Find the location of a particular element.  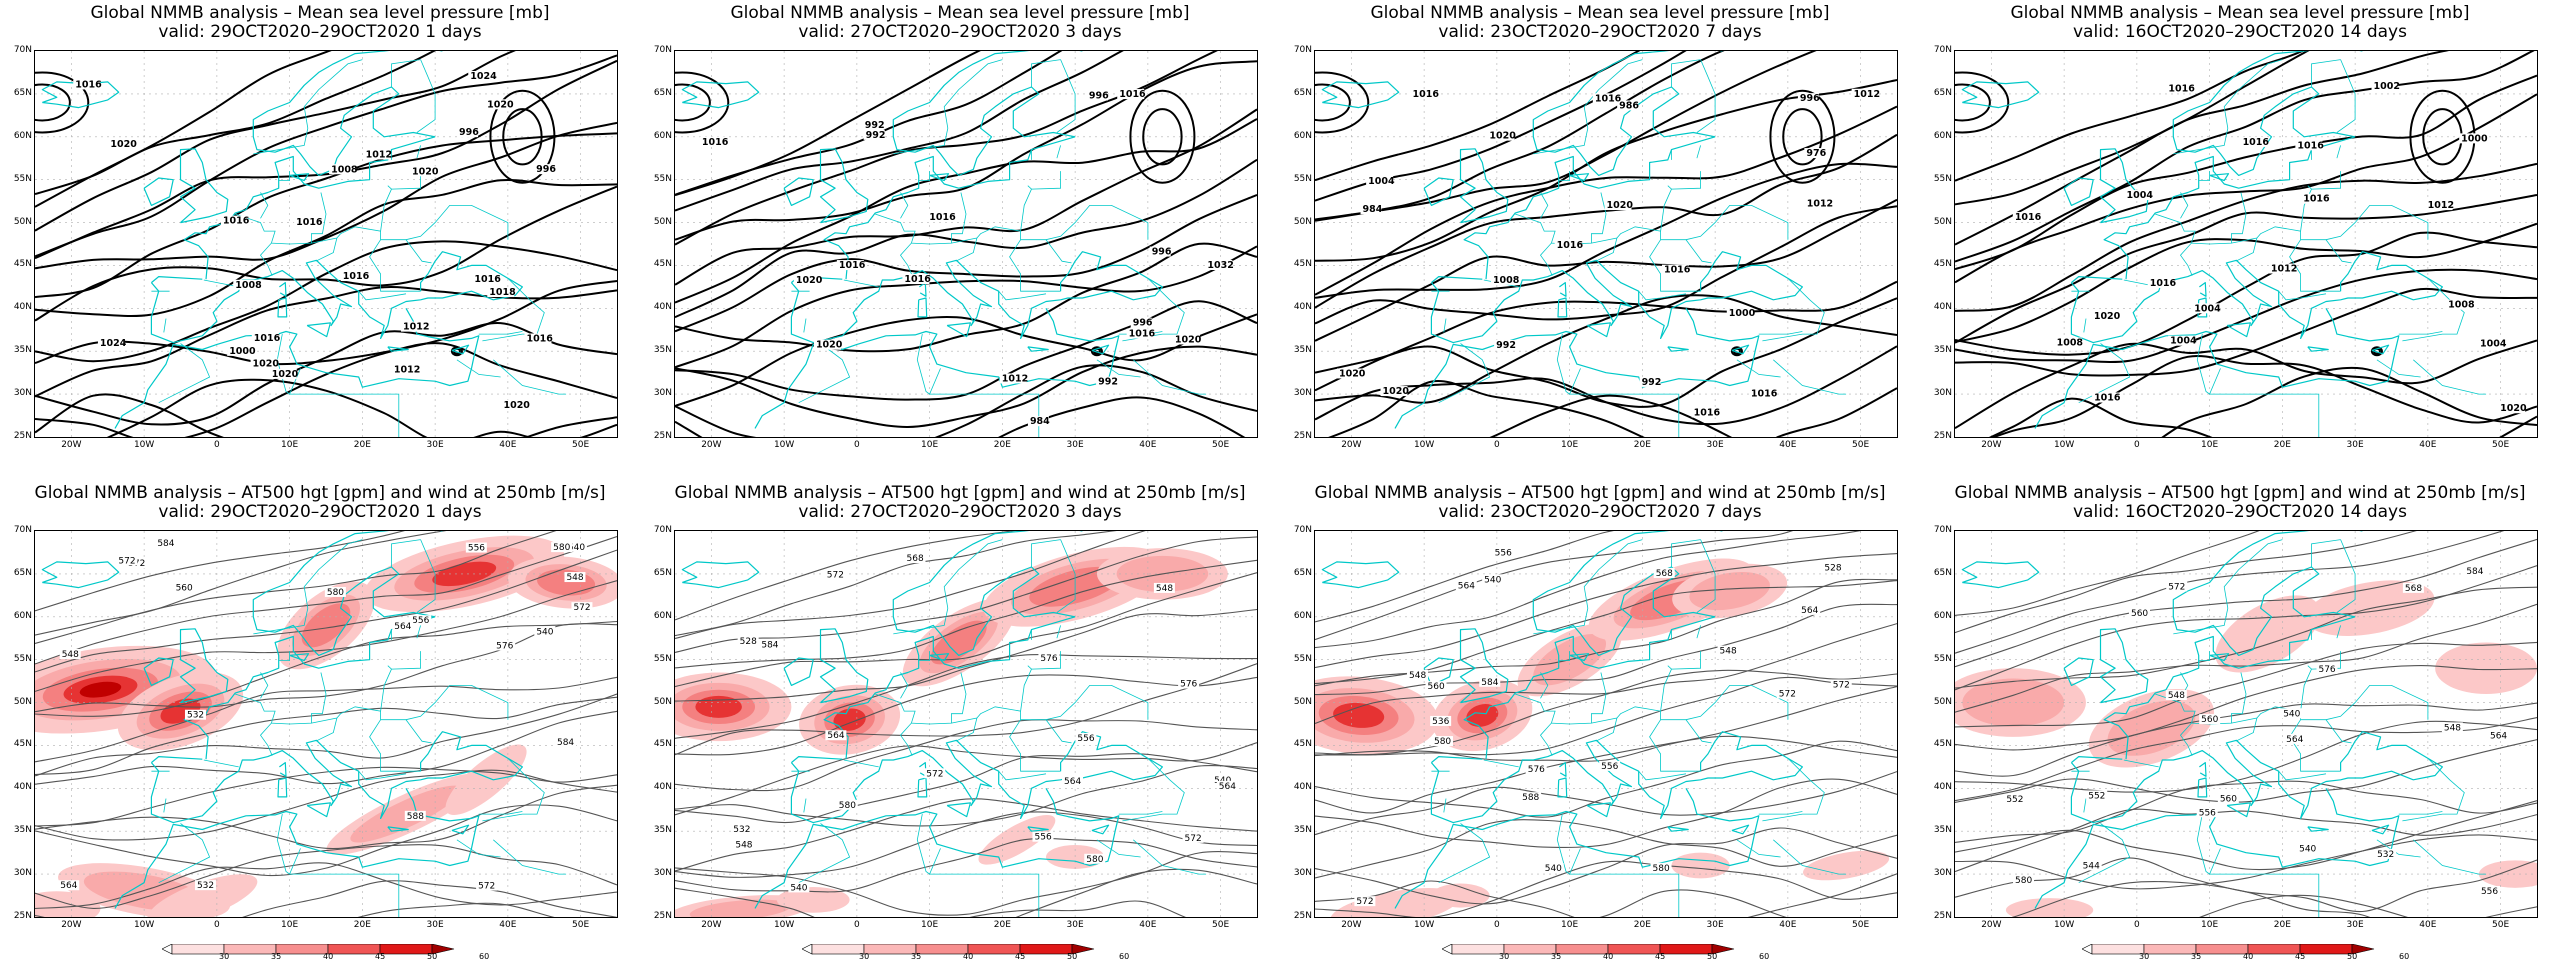

isoline-label: 528 is located at coordinates (1832, 568).